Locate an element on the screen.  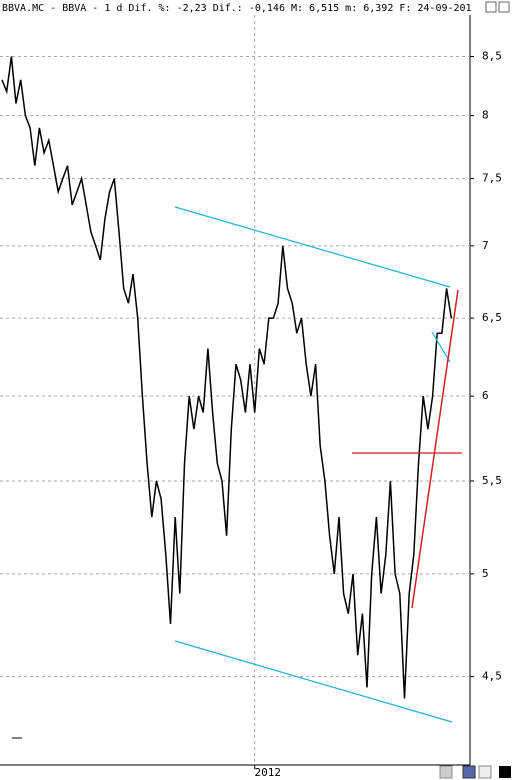
checkbox is located at coordinates (491, 7).